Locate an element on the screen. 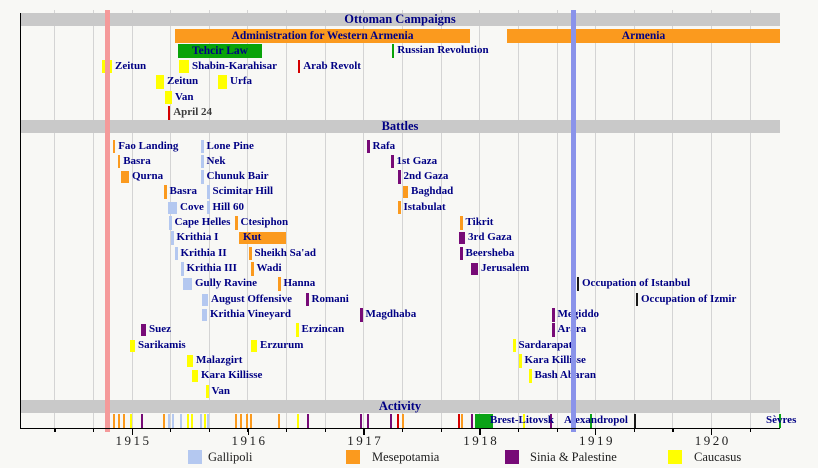 Image resolution: width=818 pixels, height=468 pixels. battle-label: Bash Abaran is located at coordinates (565, 375).